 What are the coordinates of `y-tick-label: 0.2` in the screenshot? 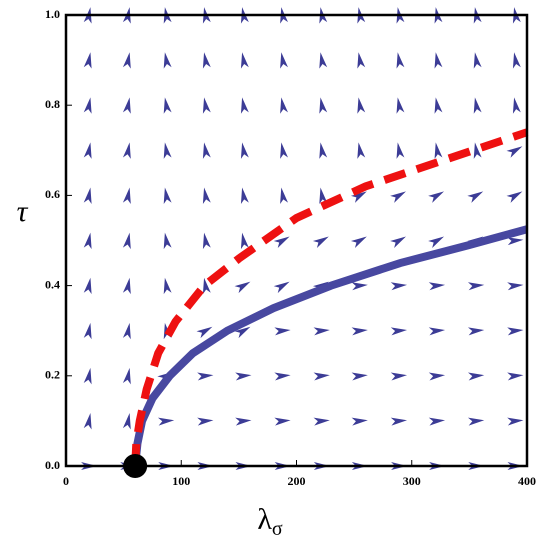 It's located at (52, 375).